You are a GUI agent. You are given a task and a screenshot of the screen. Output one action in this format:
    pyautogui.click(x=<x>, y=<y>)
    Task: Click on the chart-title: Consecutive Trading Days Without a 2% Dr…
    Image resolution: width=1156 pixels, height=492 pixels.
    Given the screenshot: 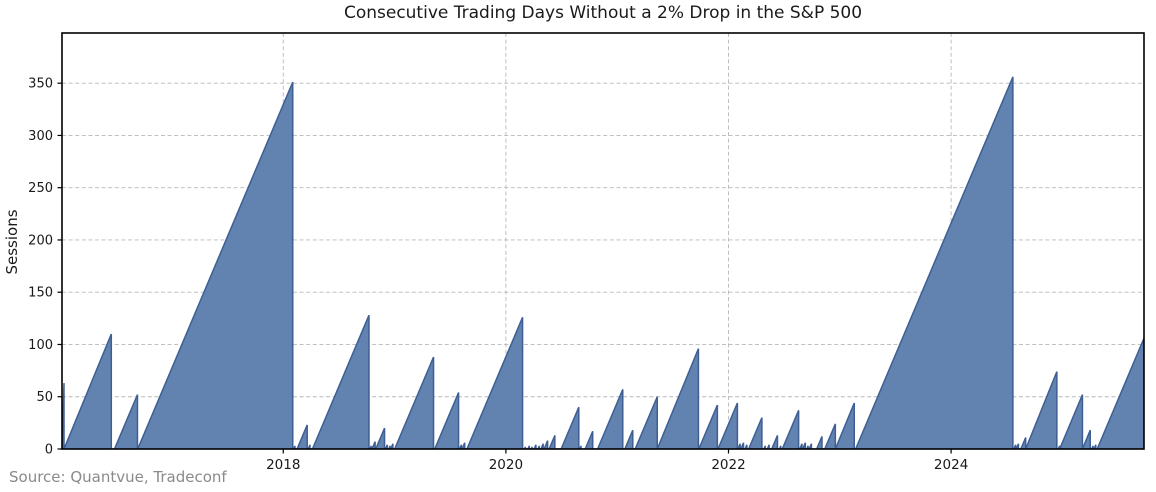 What is the action you would take?
    pyautogui.click(x=603, y=13)
    